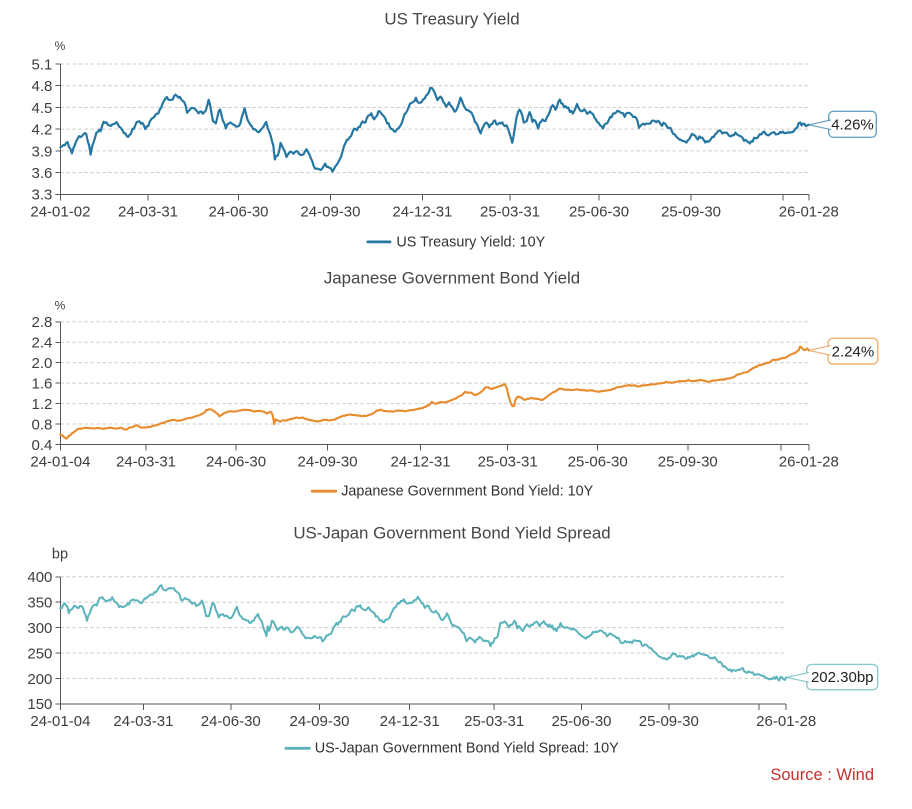 The image size is (912, 809). Describe the element at coordinates (822, 775) in the screenshot. I see `svg-text: Source : Wind` at that location.